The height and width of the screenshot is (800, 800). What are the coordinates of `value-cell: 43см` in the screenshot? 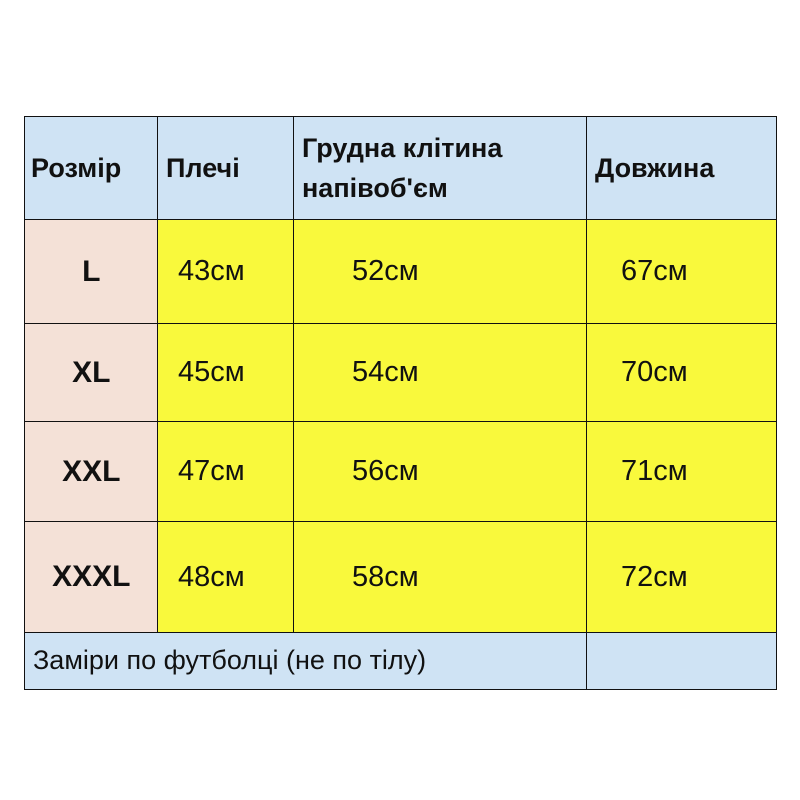 It's located at (226, 272).